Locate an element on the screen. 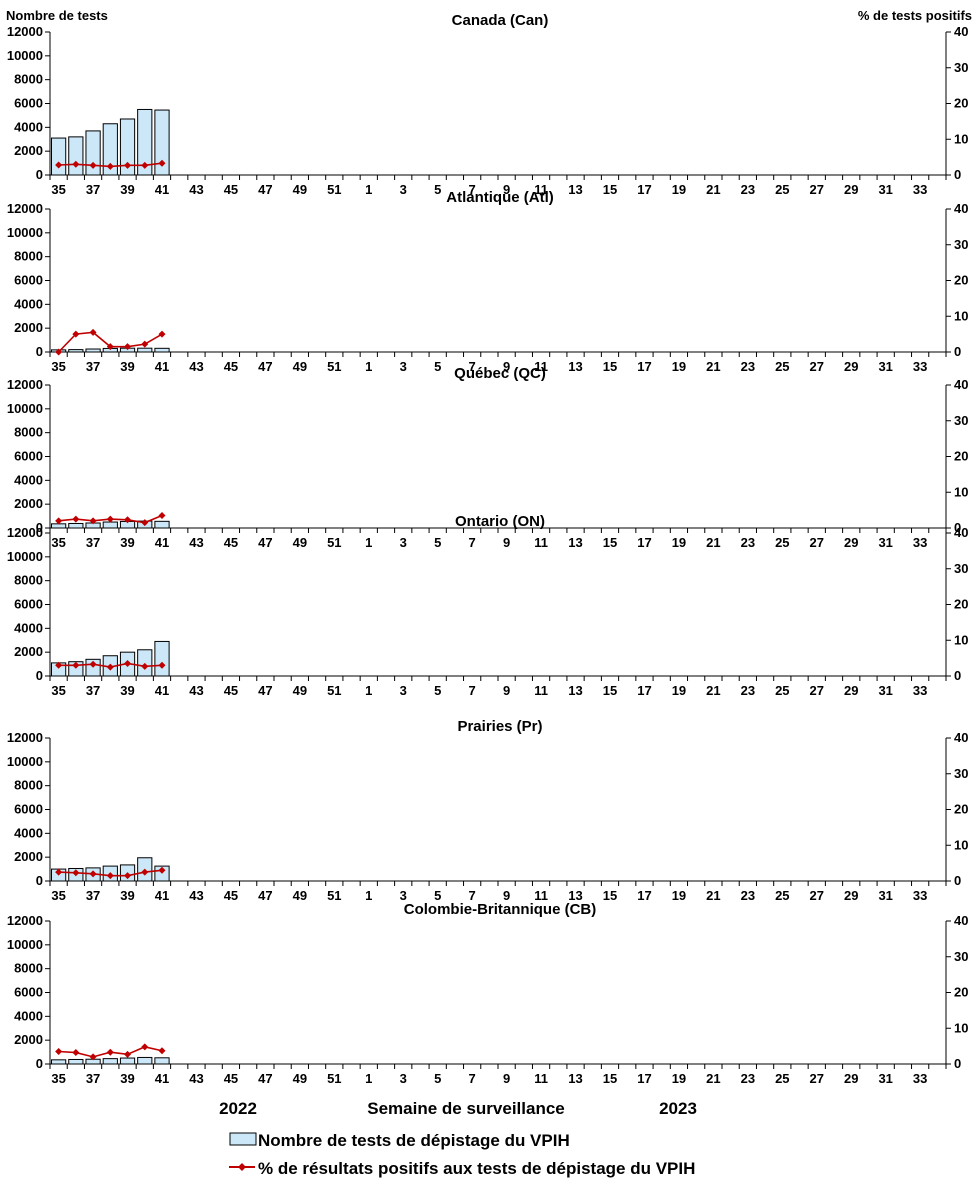  x-axis-title: Semaine de surveillance is located at coordinates (466, 1108).